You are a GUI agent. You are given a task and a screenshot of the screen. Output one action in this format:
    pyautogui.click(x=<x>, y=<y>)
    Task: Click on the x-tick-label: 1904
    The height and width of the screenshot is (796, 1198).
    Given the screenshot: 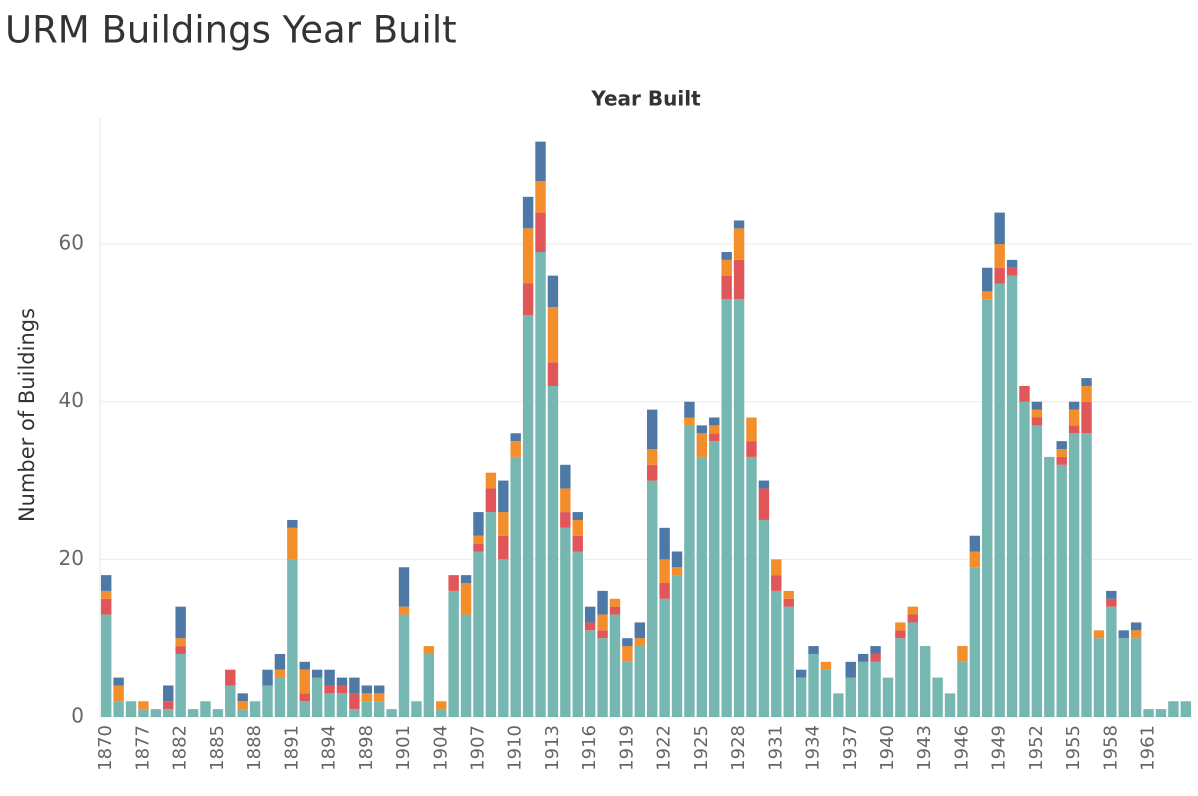 What is the action you would take?
    pyautogui.click(x=440, y=748)
    